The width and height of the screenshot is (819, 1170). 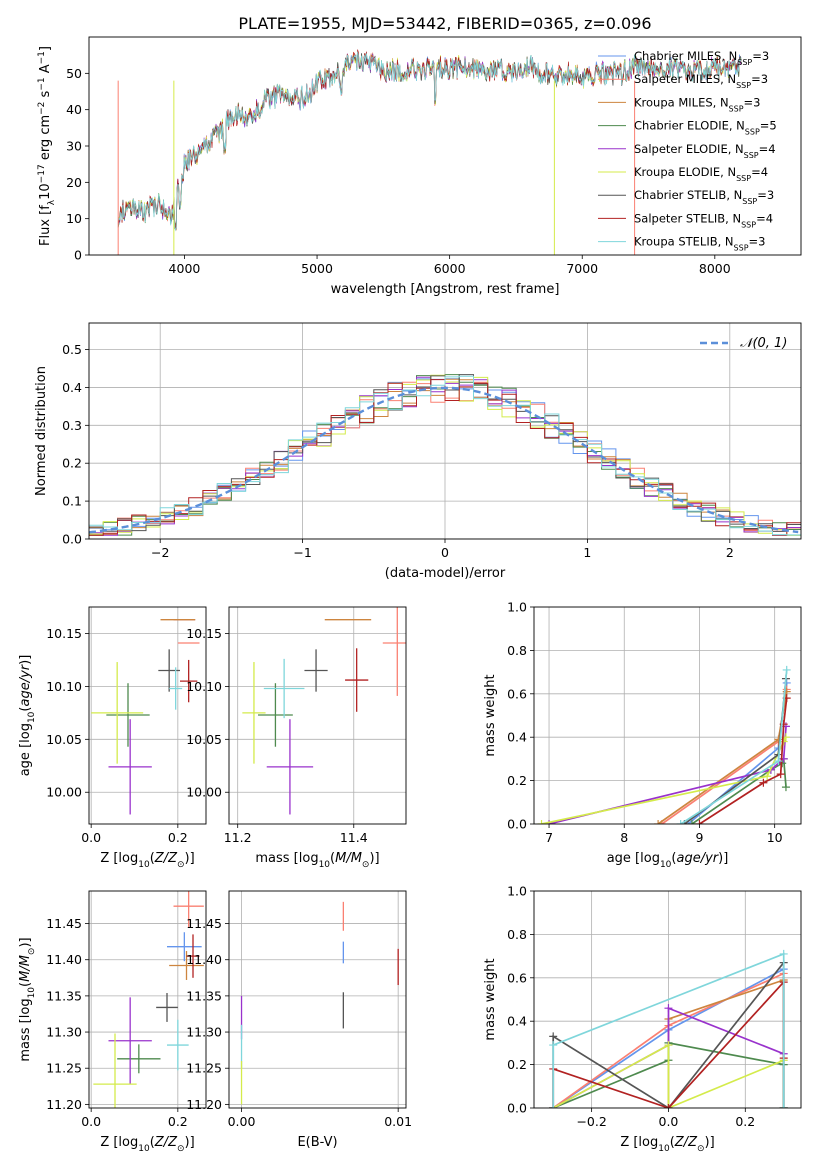 I want to click on spectrum-ytick-label: 20, so click(x=74, y=182).